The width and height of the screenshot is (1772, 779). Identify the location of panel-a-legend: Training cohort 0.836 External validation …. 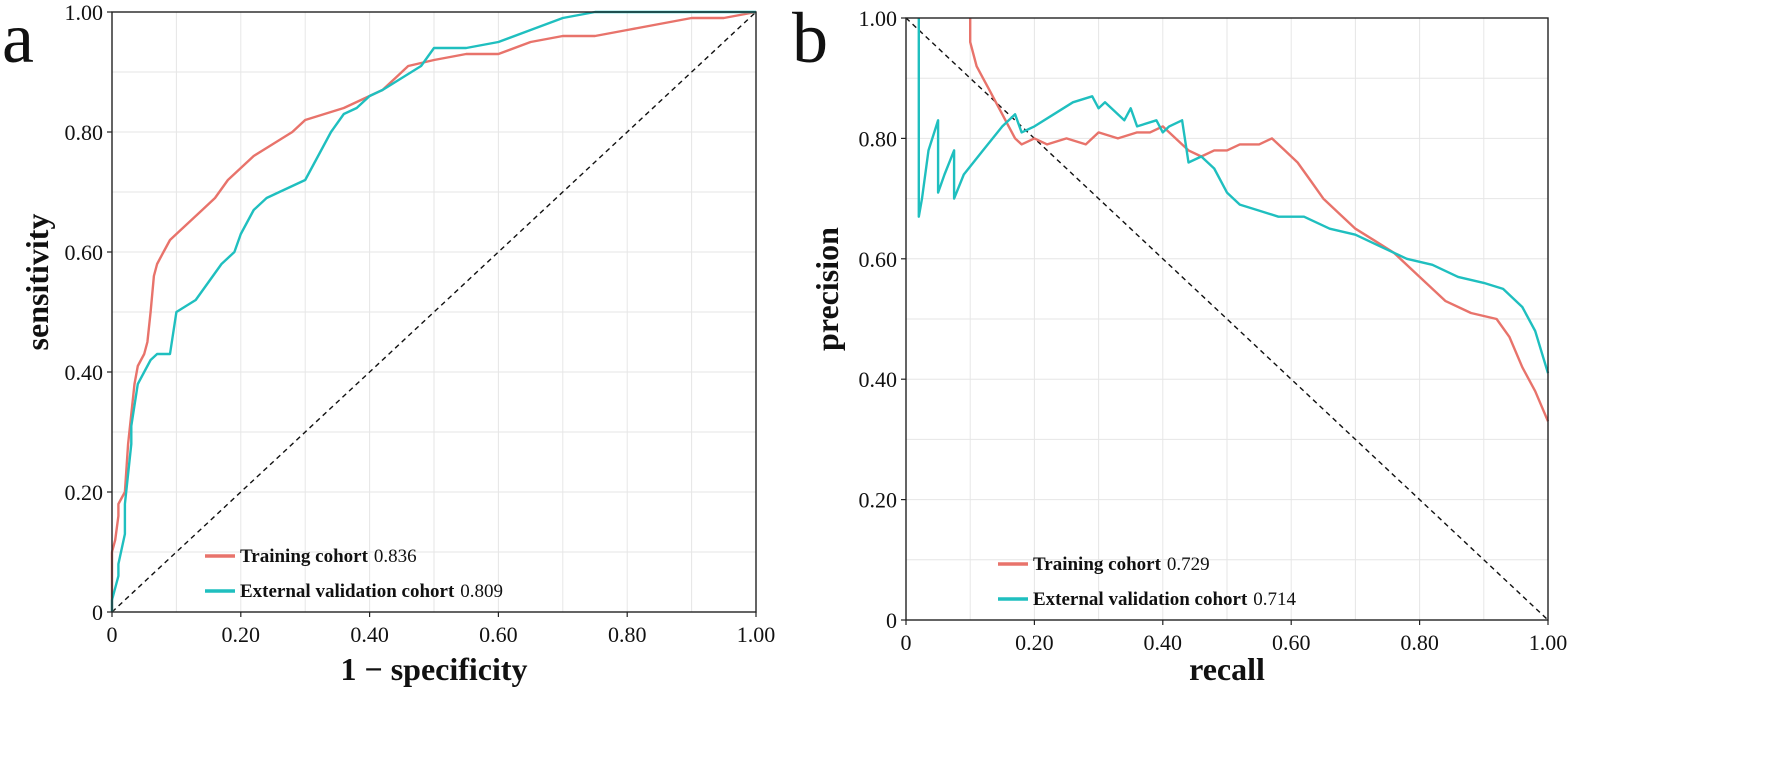
(354, 574).